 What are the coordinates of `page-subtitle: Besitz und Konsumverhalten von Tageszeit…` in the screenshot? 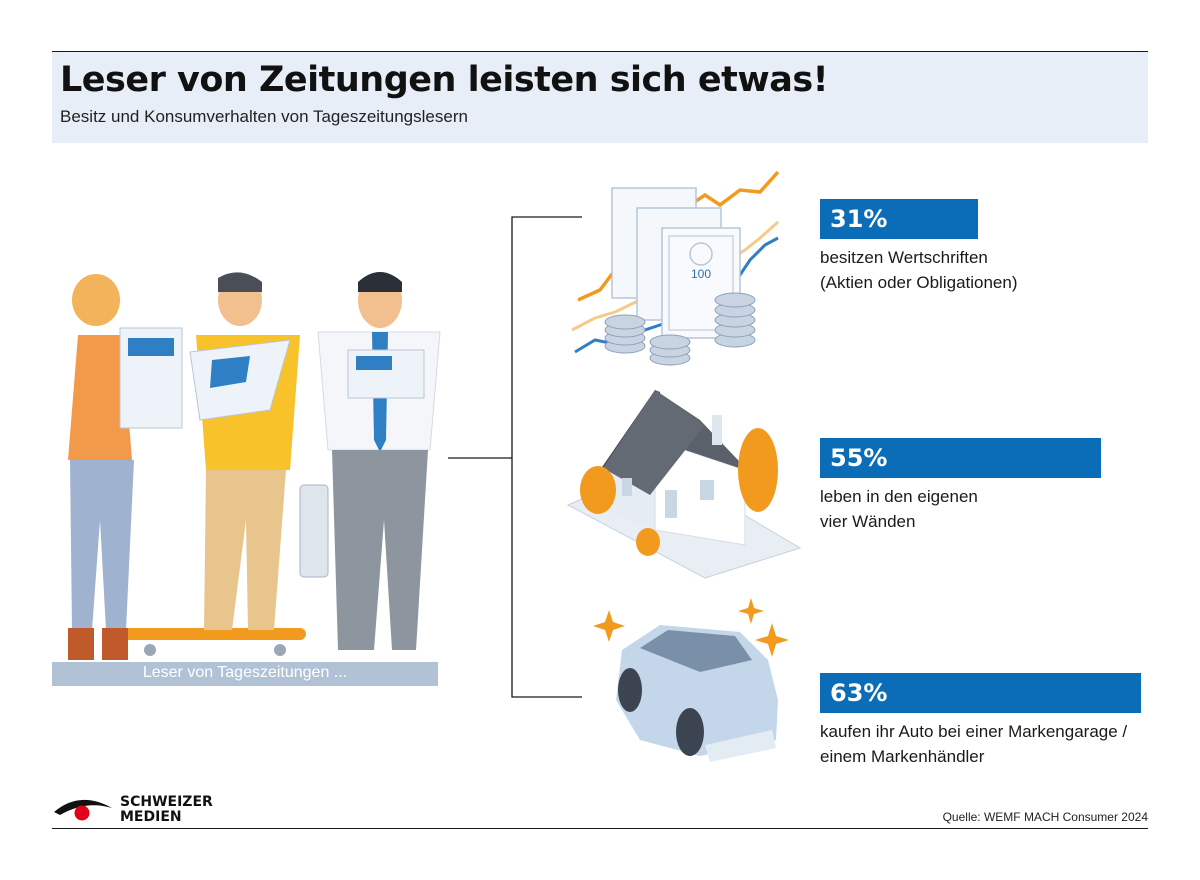 It's located at (264, 116).